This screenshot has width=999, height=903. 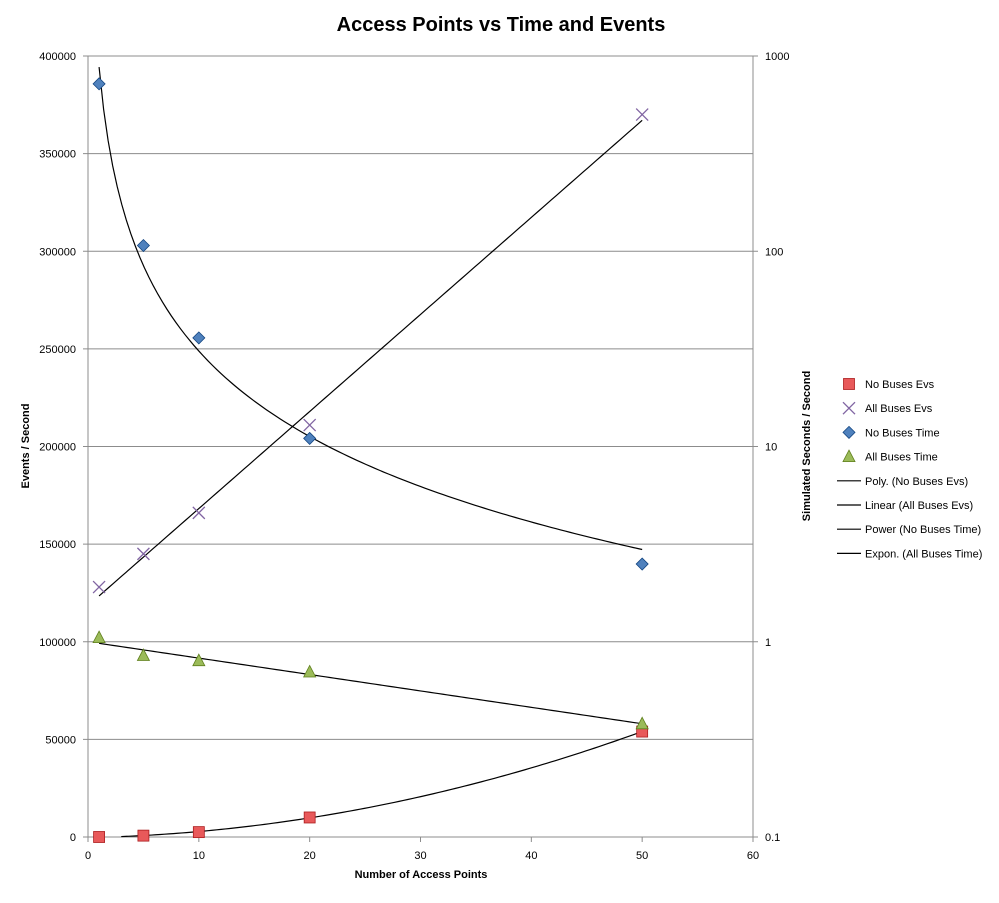 I want to click on legend-label-no-buses-time: No Buses Time, so click(x=902, y=433).